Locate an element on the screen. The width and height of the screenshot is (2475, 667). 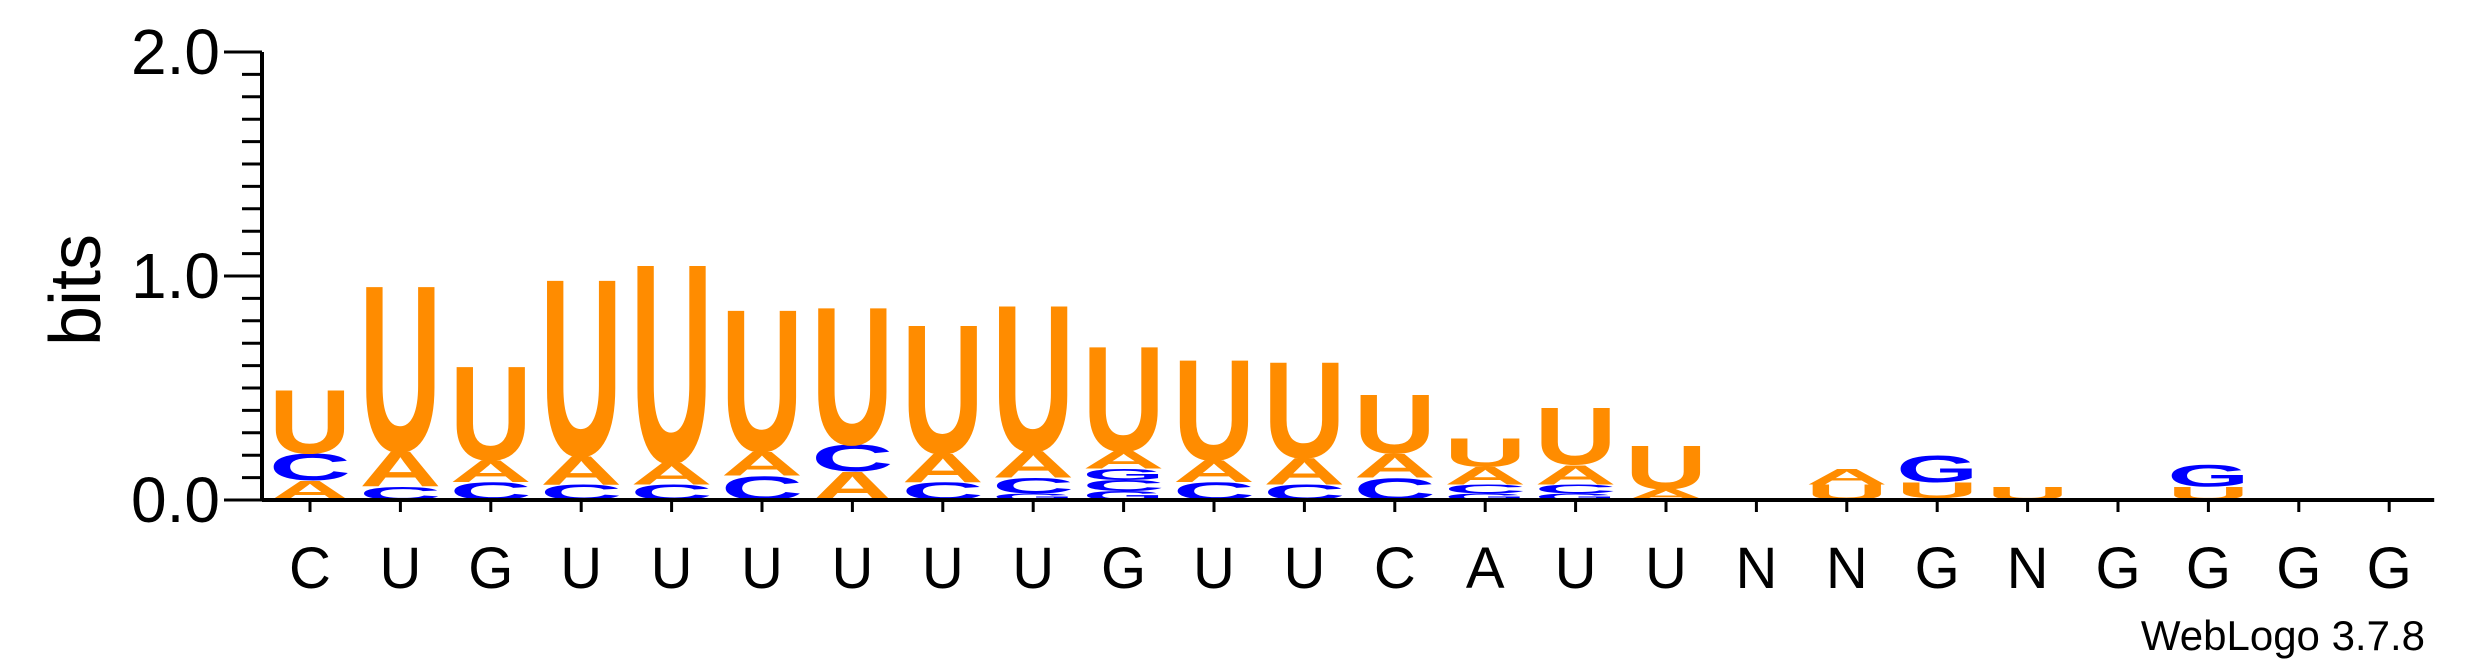
logo-stack: AUG is located at coordinates (1937, 475).